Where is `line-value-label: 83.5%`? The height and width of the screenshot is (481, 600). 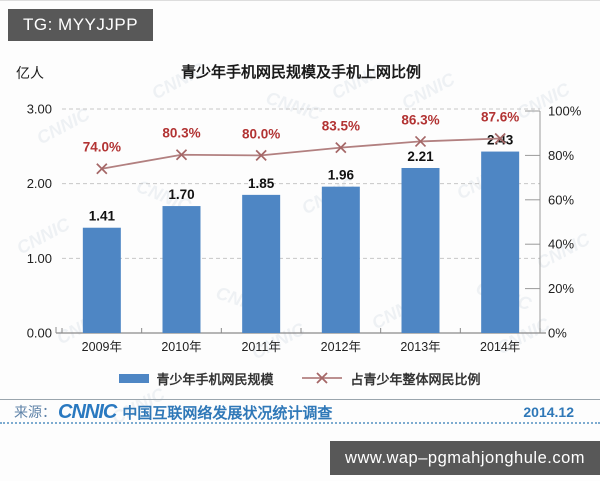 line-value-label: 83.5% is located at coordinates (341, 126).